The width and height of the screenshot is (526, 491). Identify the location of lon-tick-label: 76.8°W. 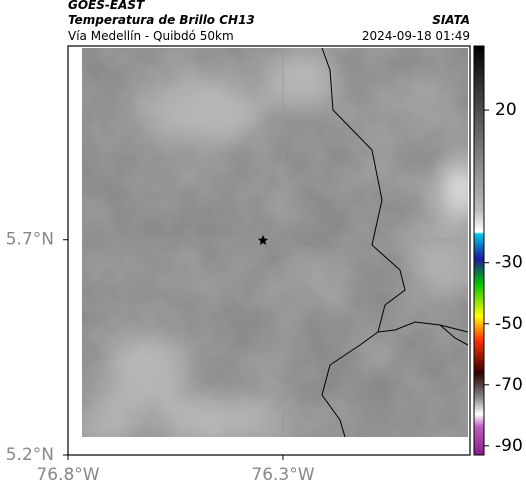
(67, 475).